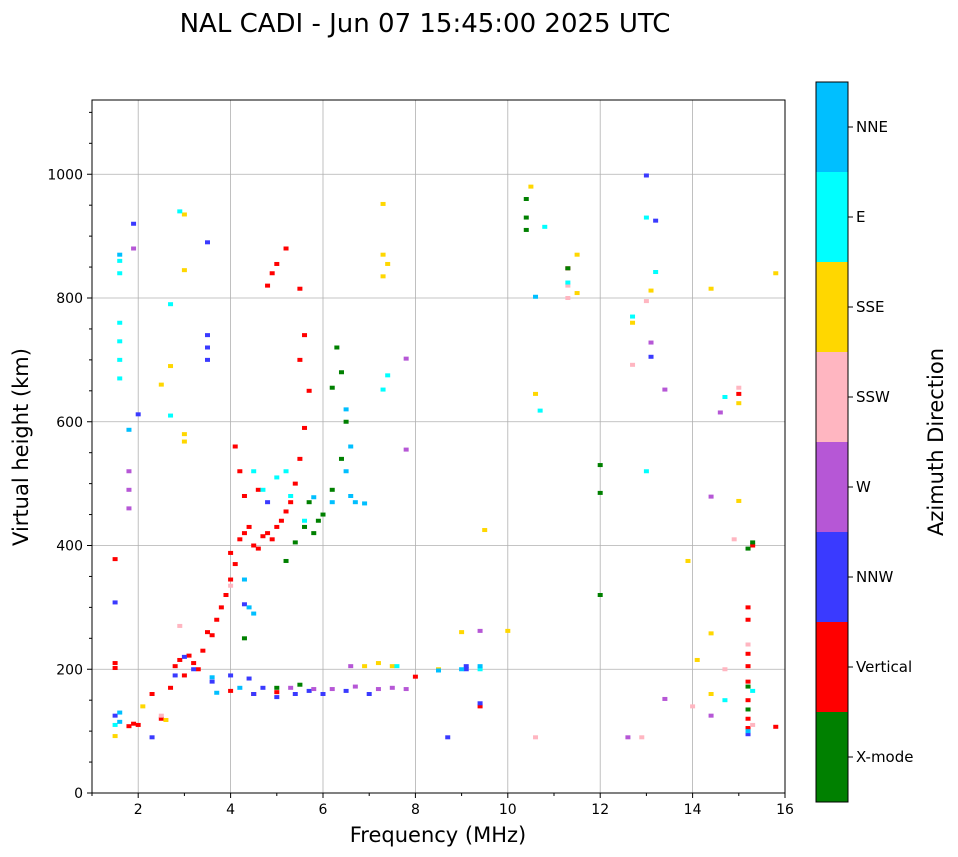  I want to click on chart-title: NAL CADI - Jun 07 15:45:00 2025 UTC, so click(425, 24).